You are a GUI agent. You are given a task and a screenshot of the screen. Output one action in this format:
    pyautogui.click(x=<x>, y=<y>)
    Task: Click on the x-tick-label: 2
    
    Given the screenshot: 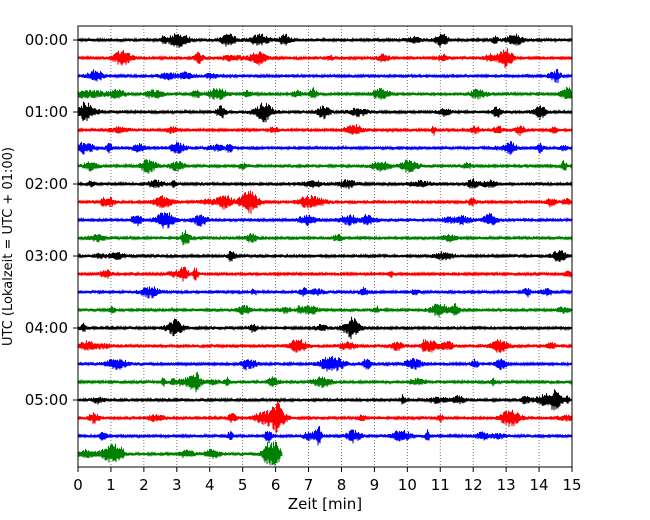 What is the action you would take?
    pyautogui.click(x=144, y=485)
    